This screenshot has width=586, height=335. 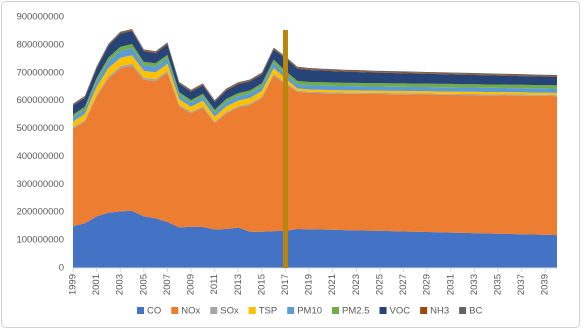 What do you see at coordinates (545, 284) in the screenshot?
I see `x-tick-label: 2039` at bounding box center [545, 284].